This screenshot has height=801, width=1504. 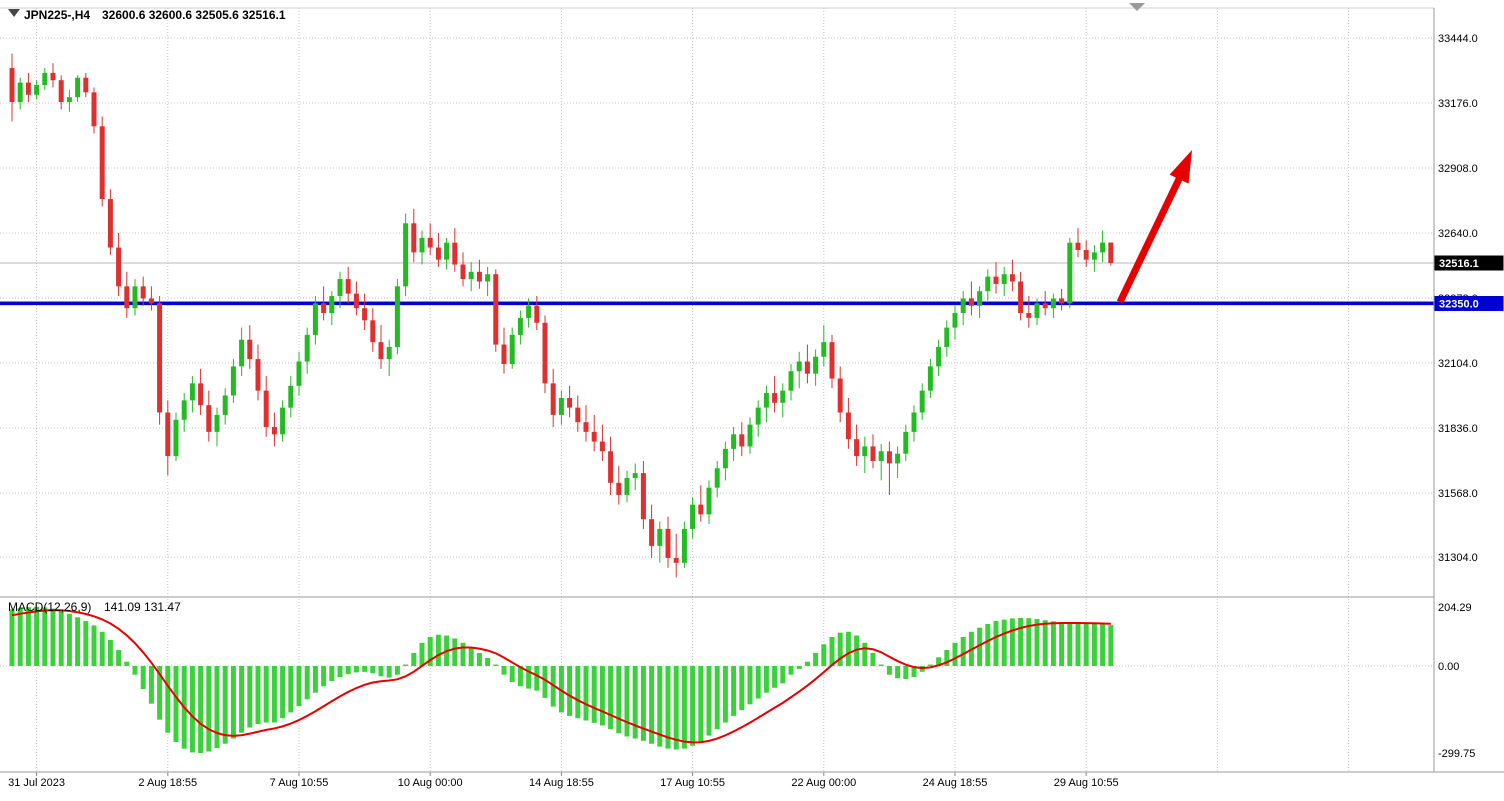 I want to click on price-axis, so click(x=1469, y=390).